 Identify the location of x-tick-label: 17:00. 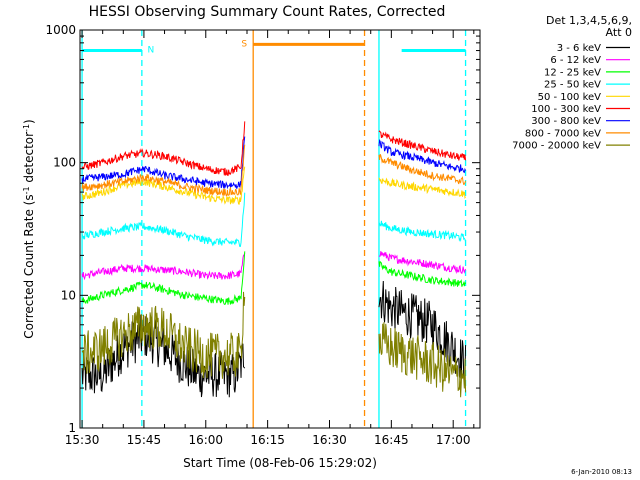
(453, 440).